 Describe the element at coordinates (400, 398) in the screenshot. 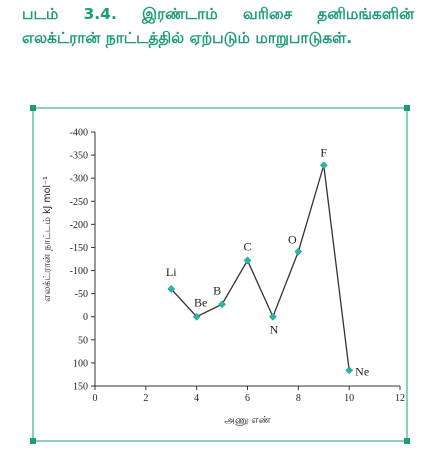

I see `x-tick-label: 12` at that location.